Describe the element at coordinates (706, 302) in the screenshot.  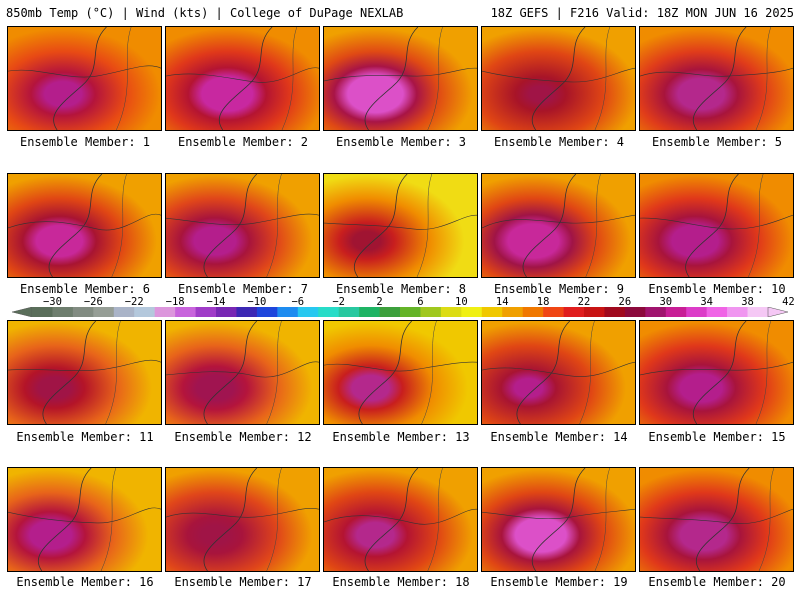
I see `colorbar-tick-label: 34` at that location.